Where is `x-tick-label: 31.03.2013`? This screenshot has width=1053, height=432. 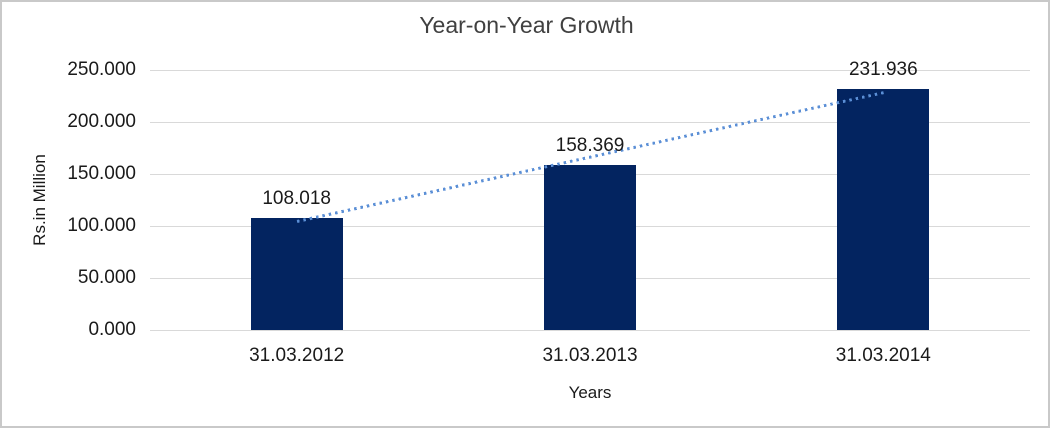
x-tick-label: 31.03.2013 is located at coordinates (590, 355).